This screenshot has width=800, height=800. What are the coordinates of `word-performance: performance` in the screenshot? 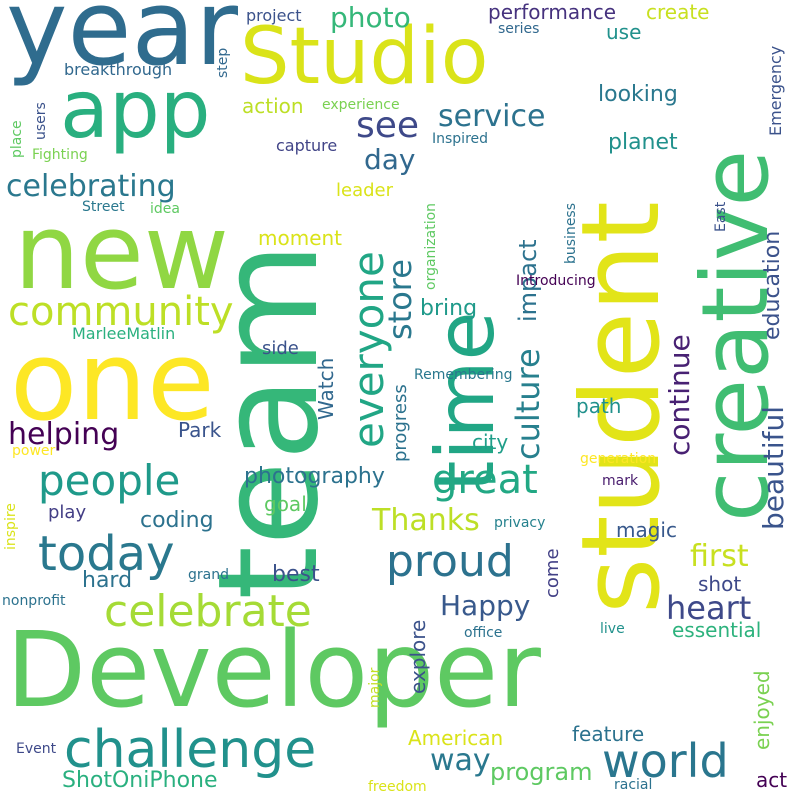 It's located at (552, 12).